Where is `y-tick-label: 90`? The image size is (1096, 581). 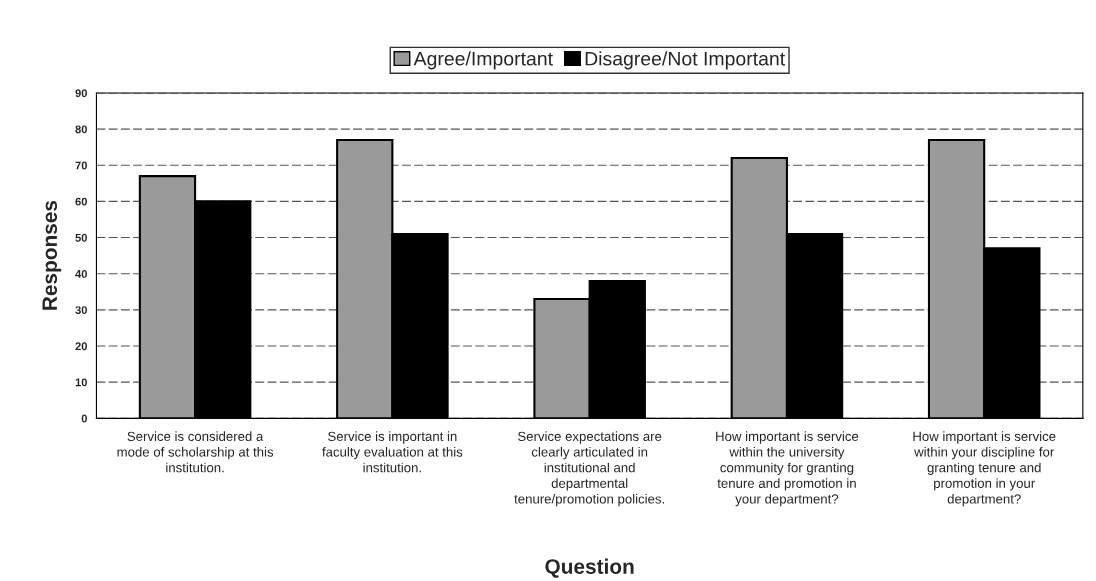
y-tick-label: 90 is located at coordinates (81, 93).